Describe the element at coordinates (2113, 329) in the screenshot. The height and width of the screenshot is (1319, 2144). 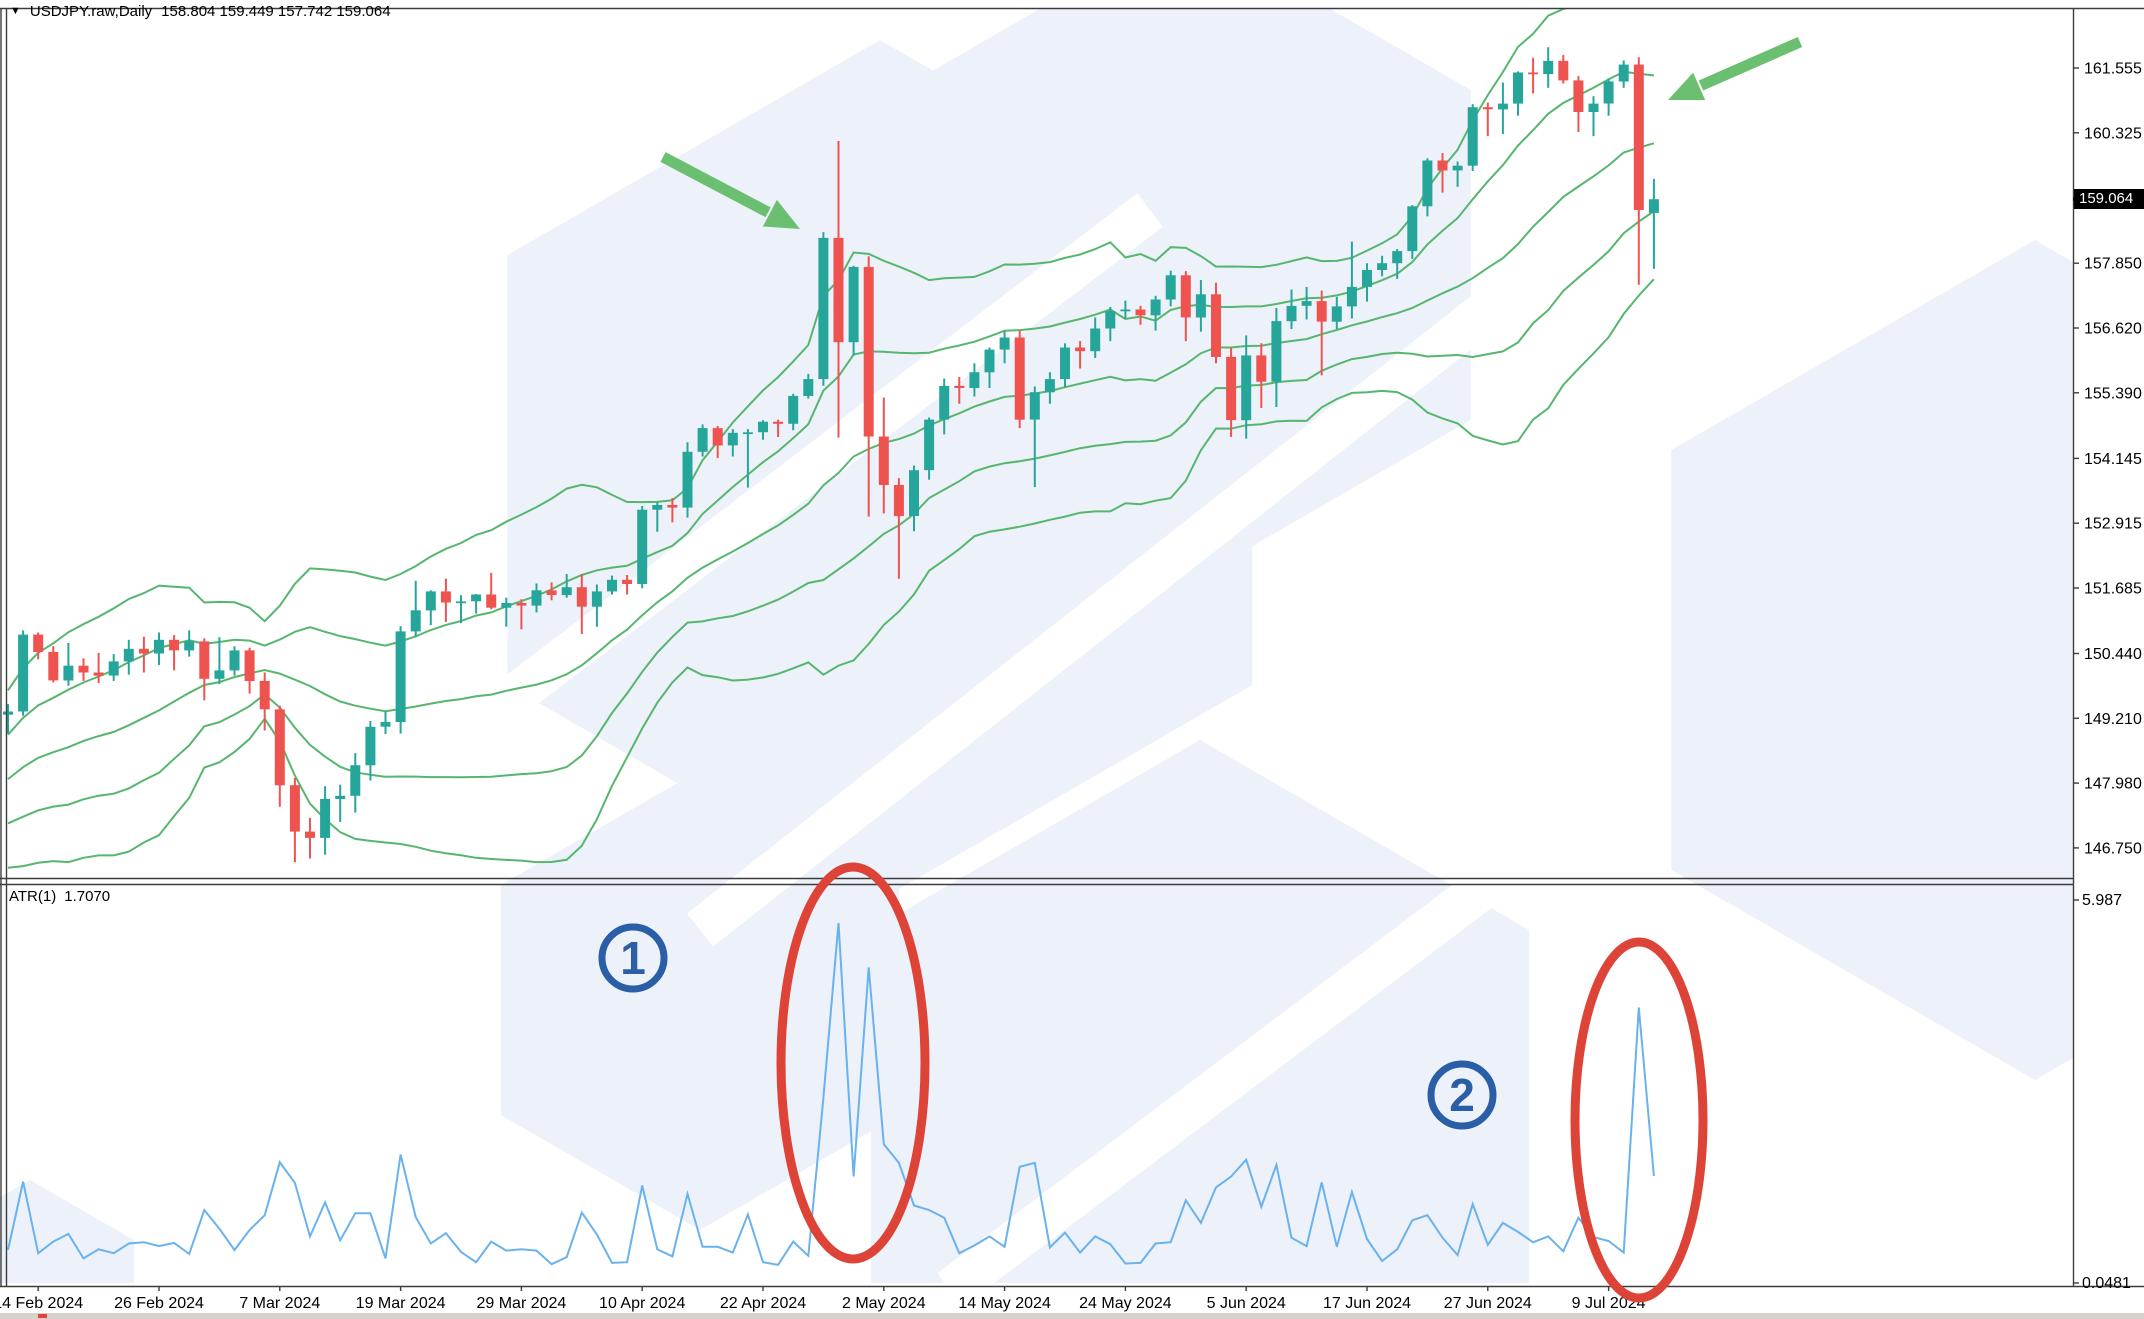
I see `price-tick-label: 156.620` at that location.